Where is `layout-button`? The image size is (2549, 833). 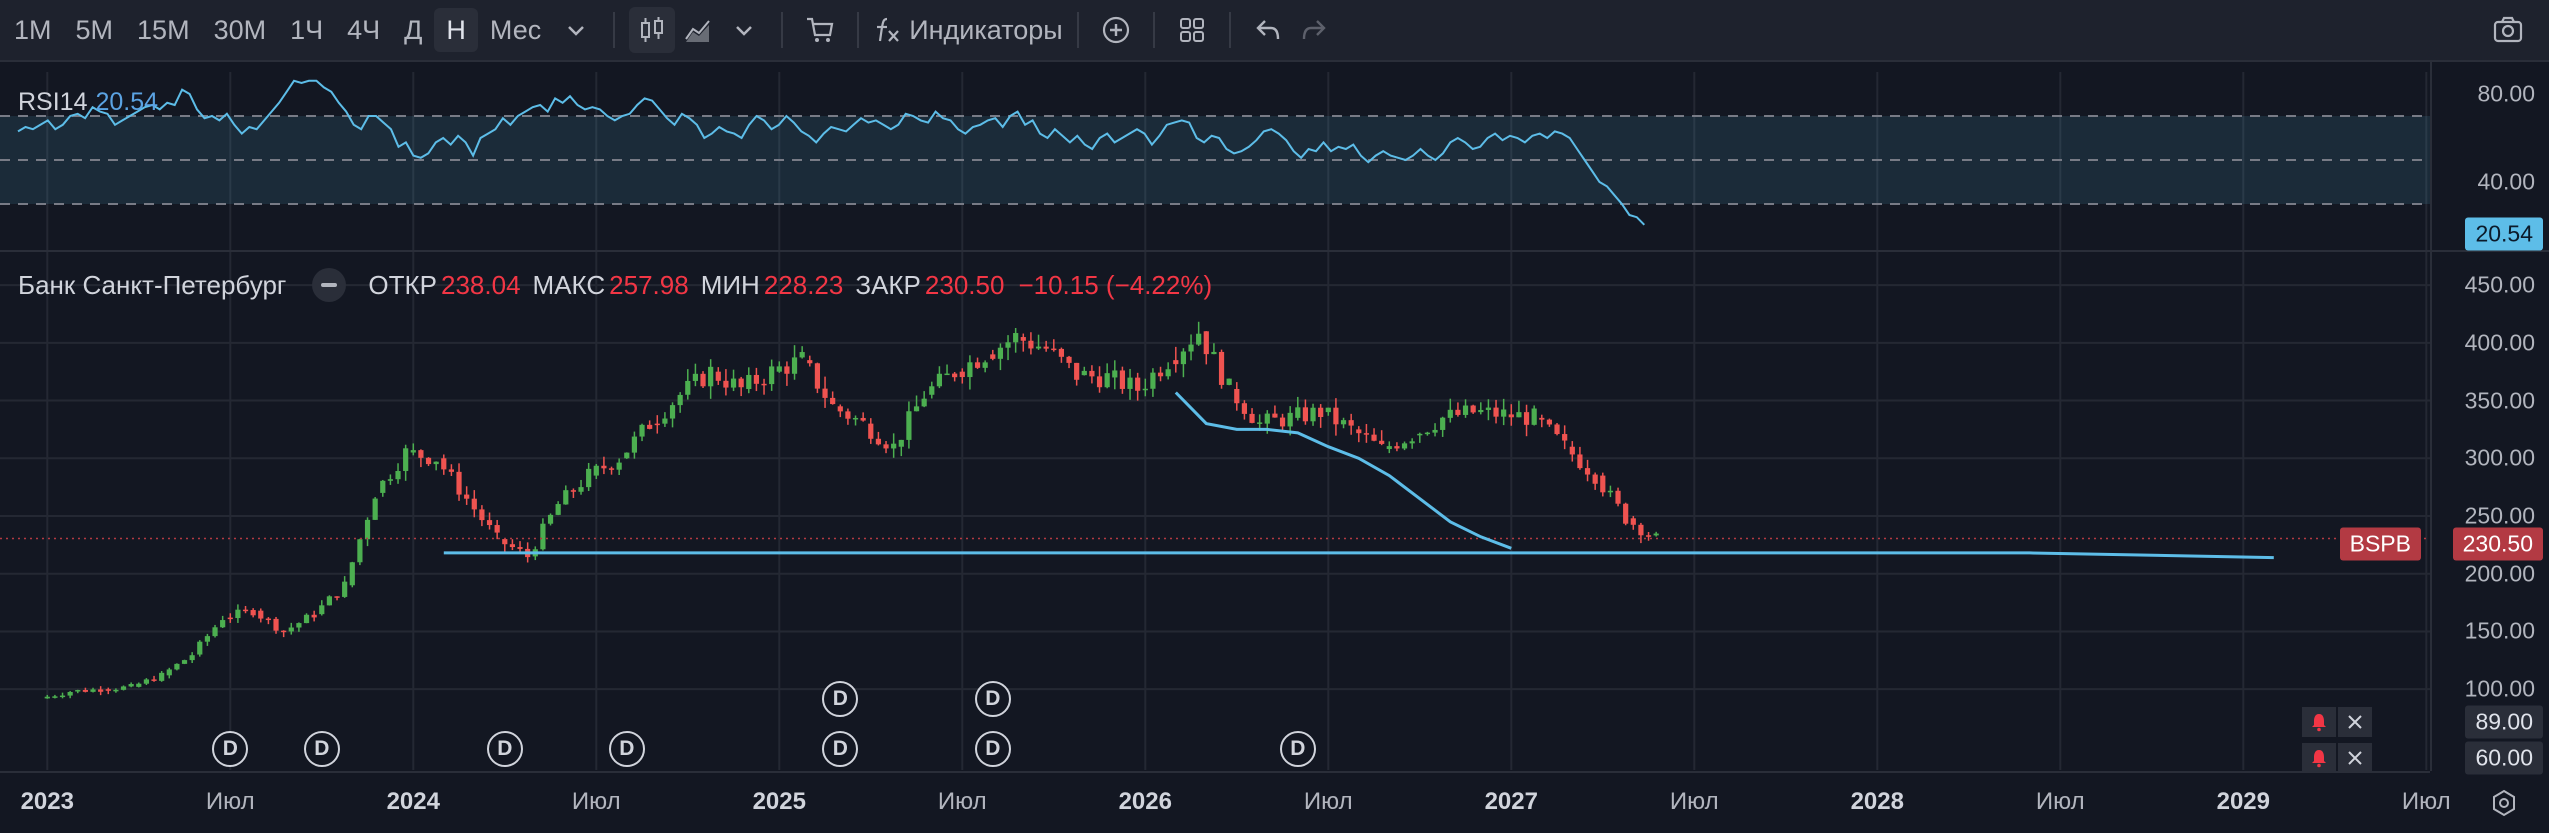
layout-button is located at coordinates (1192, 30).